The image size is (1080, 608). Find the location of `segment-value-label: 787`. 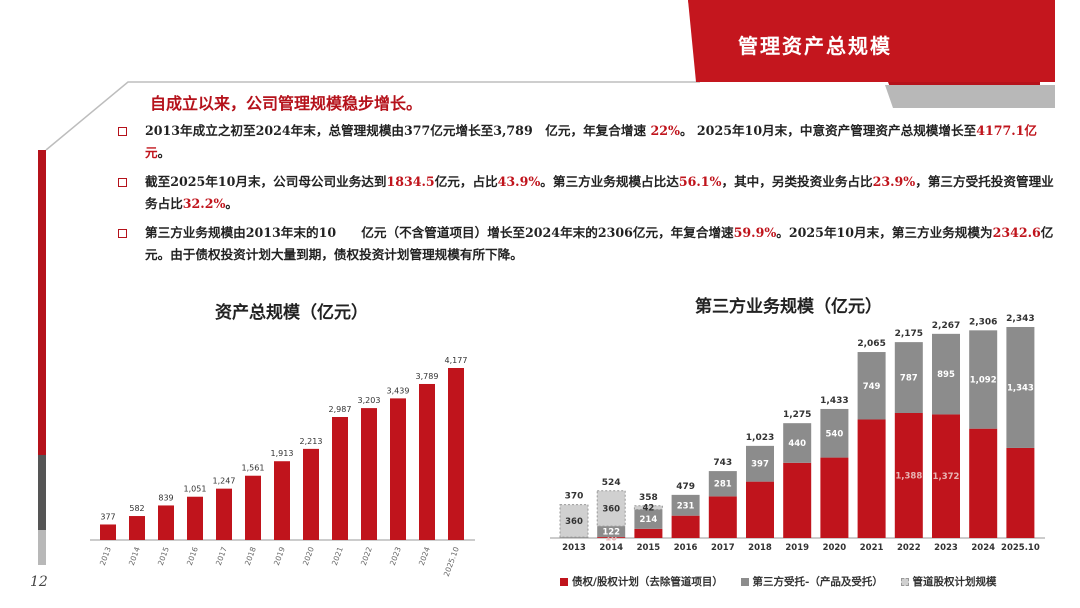

segment-value-label: 787 is located at coordinates (909, 379).